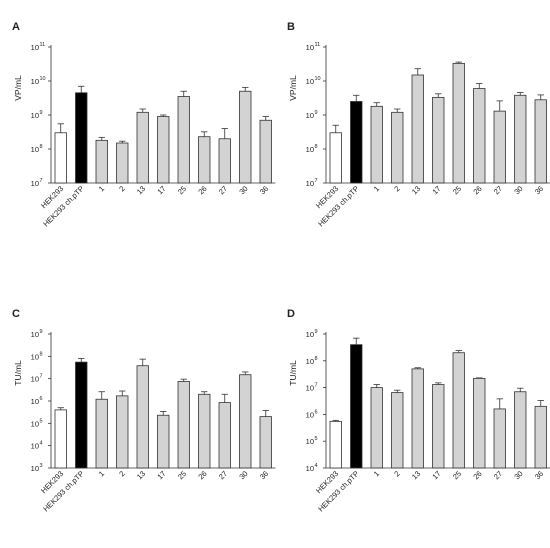  What do you see at coordinates (16, 27) in the screenshot?
I see `panel-letter: A` at bounding box center [16, 27].